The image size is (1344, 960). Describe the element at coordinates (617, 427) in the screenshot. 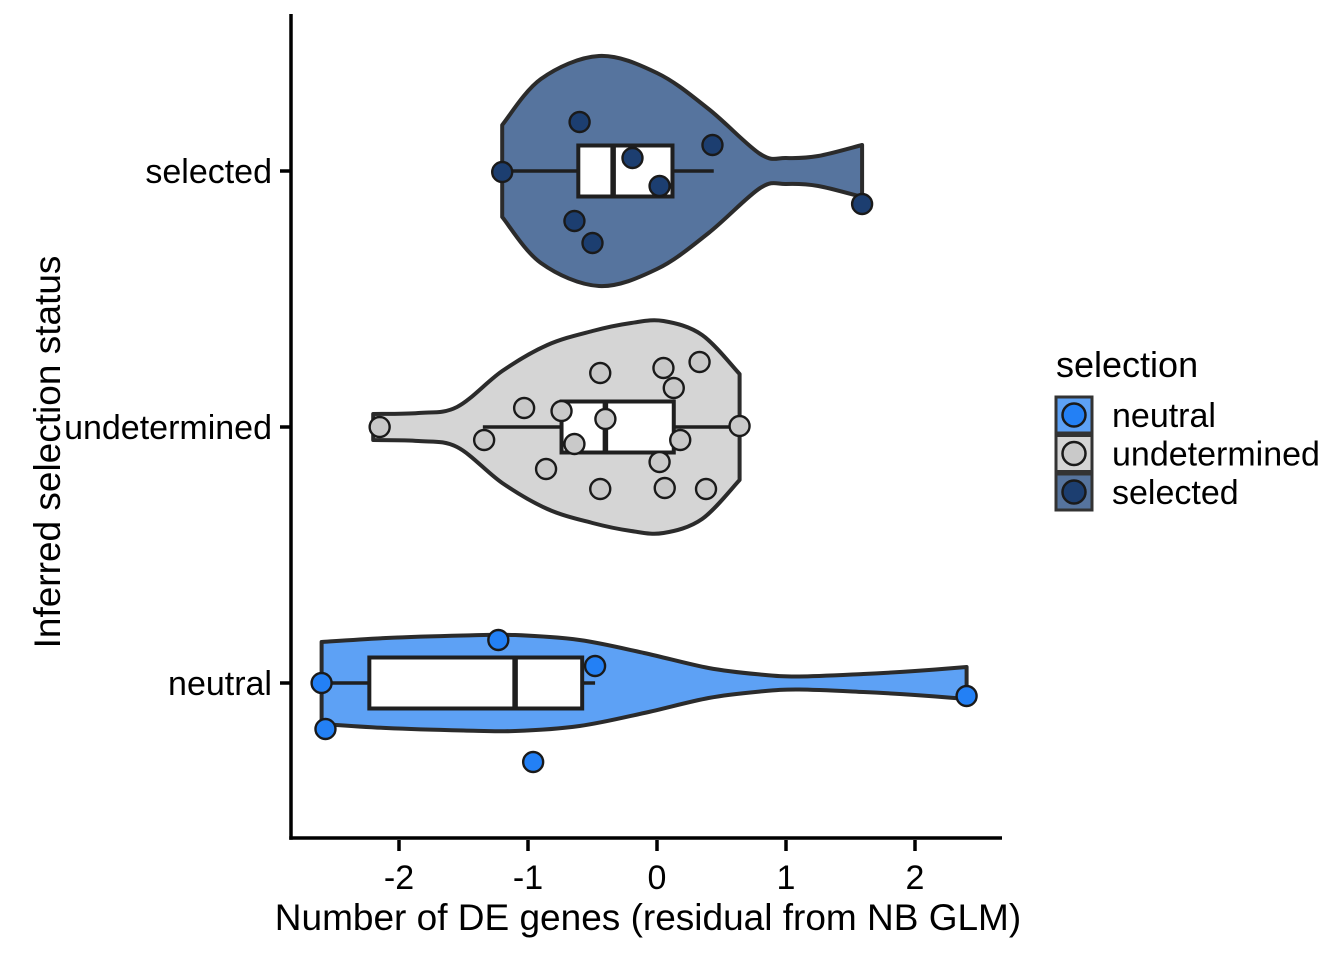

I see `box-undetermined` at that location.